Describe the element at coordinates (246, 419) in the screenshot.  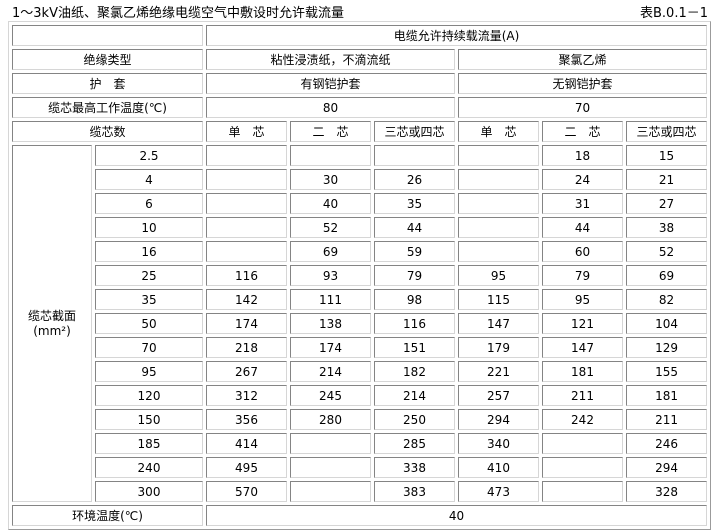
I see `value-cell: 356` at that location.